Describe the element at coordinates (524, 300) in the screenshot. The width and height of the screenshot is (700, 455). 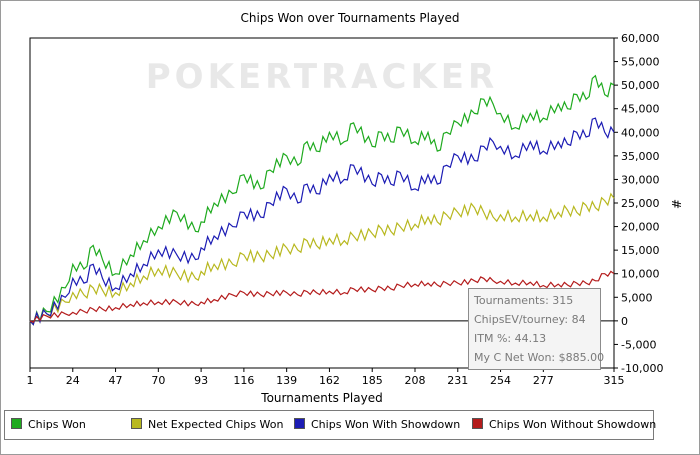
I see `tooltip-tournaments: Tournaments: 315` at that location.